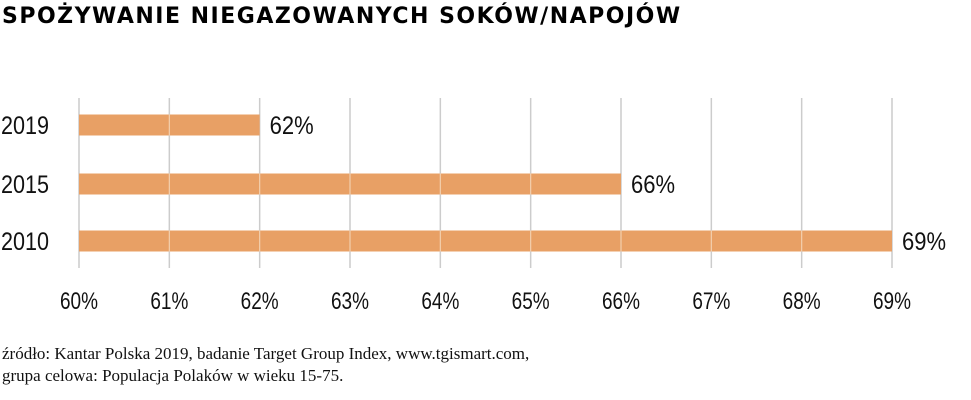 This screenshot has width=971, height=400. Describe the element at coordinates (169, 301) in the screenshot. I see `x-tick-label: 61%` at that location.